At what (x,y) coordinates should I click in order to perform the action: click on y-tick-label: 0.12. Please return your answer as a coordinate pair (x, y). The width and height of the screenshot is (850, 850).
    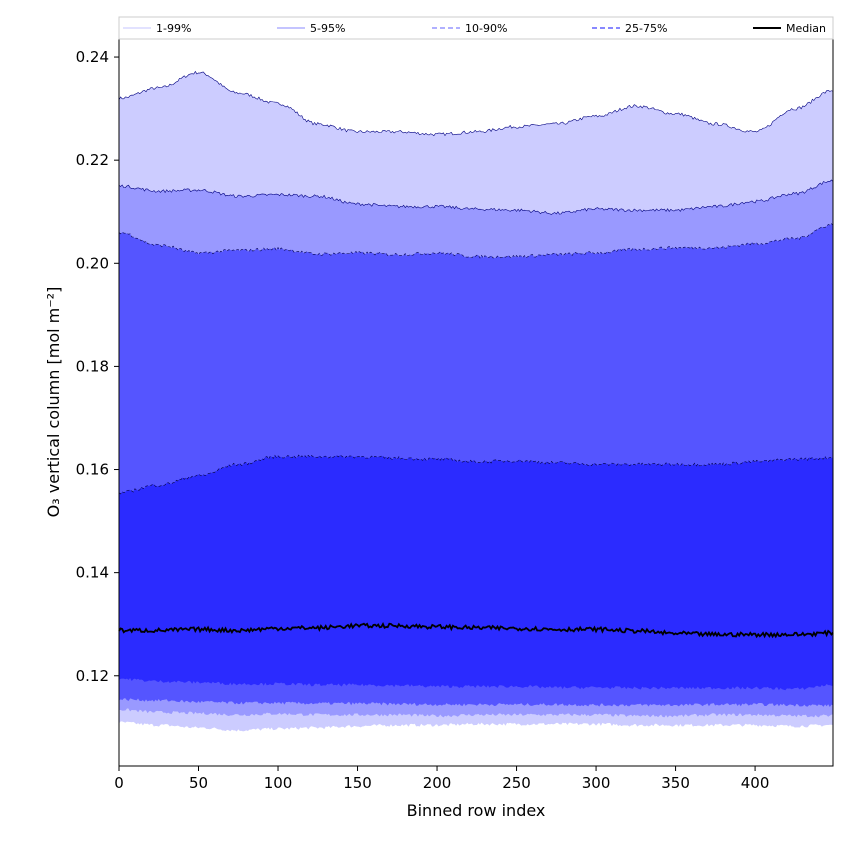
    Looking at the image, I should click on (92, 676).